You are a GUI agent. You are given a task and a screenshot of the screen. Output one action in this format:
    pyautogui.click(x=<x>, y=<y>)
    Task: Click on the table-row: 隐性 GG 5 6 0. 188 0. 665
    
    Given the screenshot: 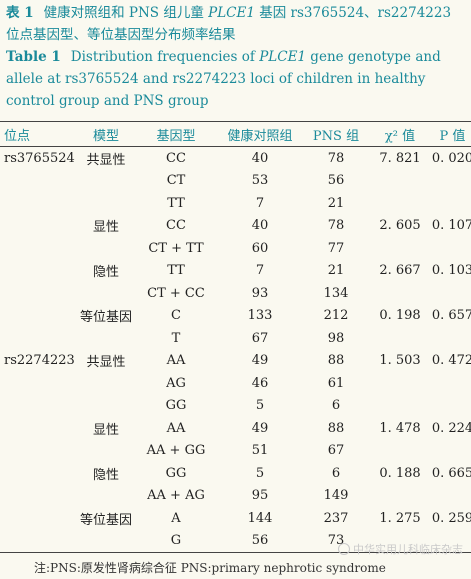 What is the action you would take?
    pyautogui.click(x=235, y=473)
    